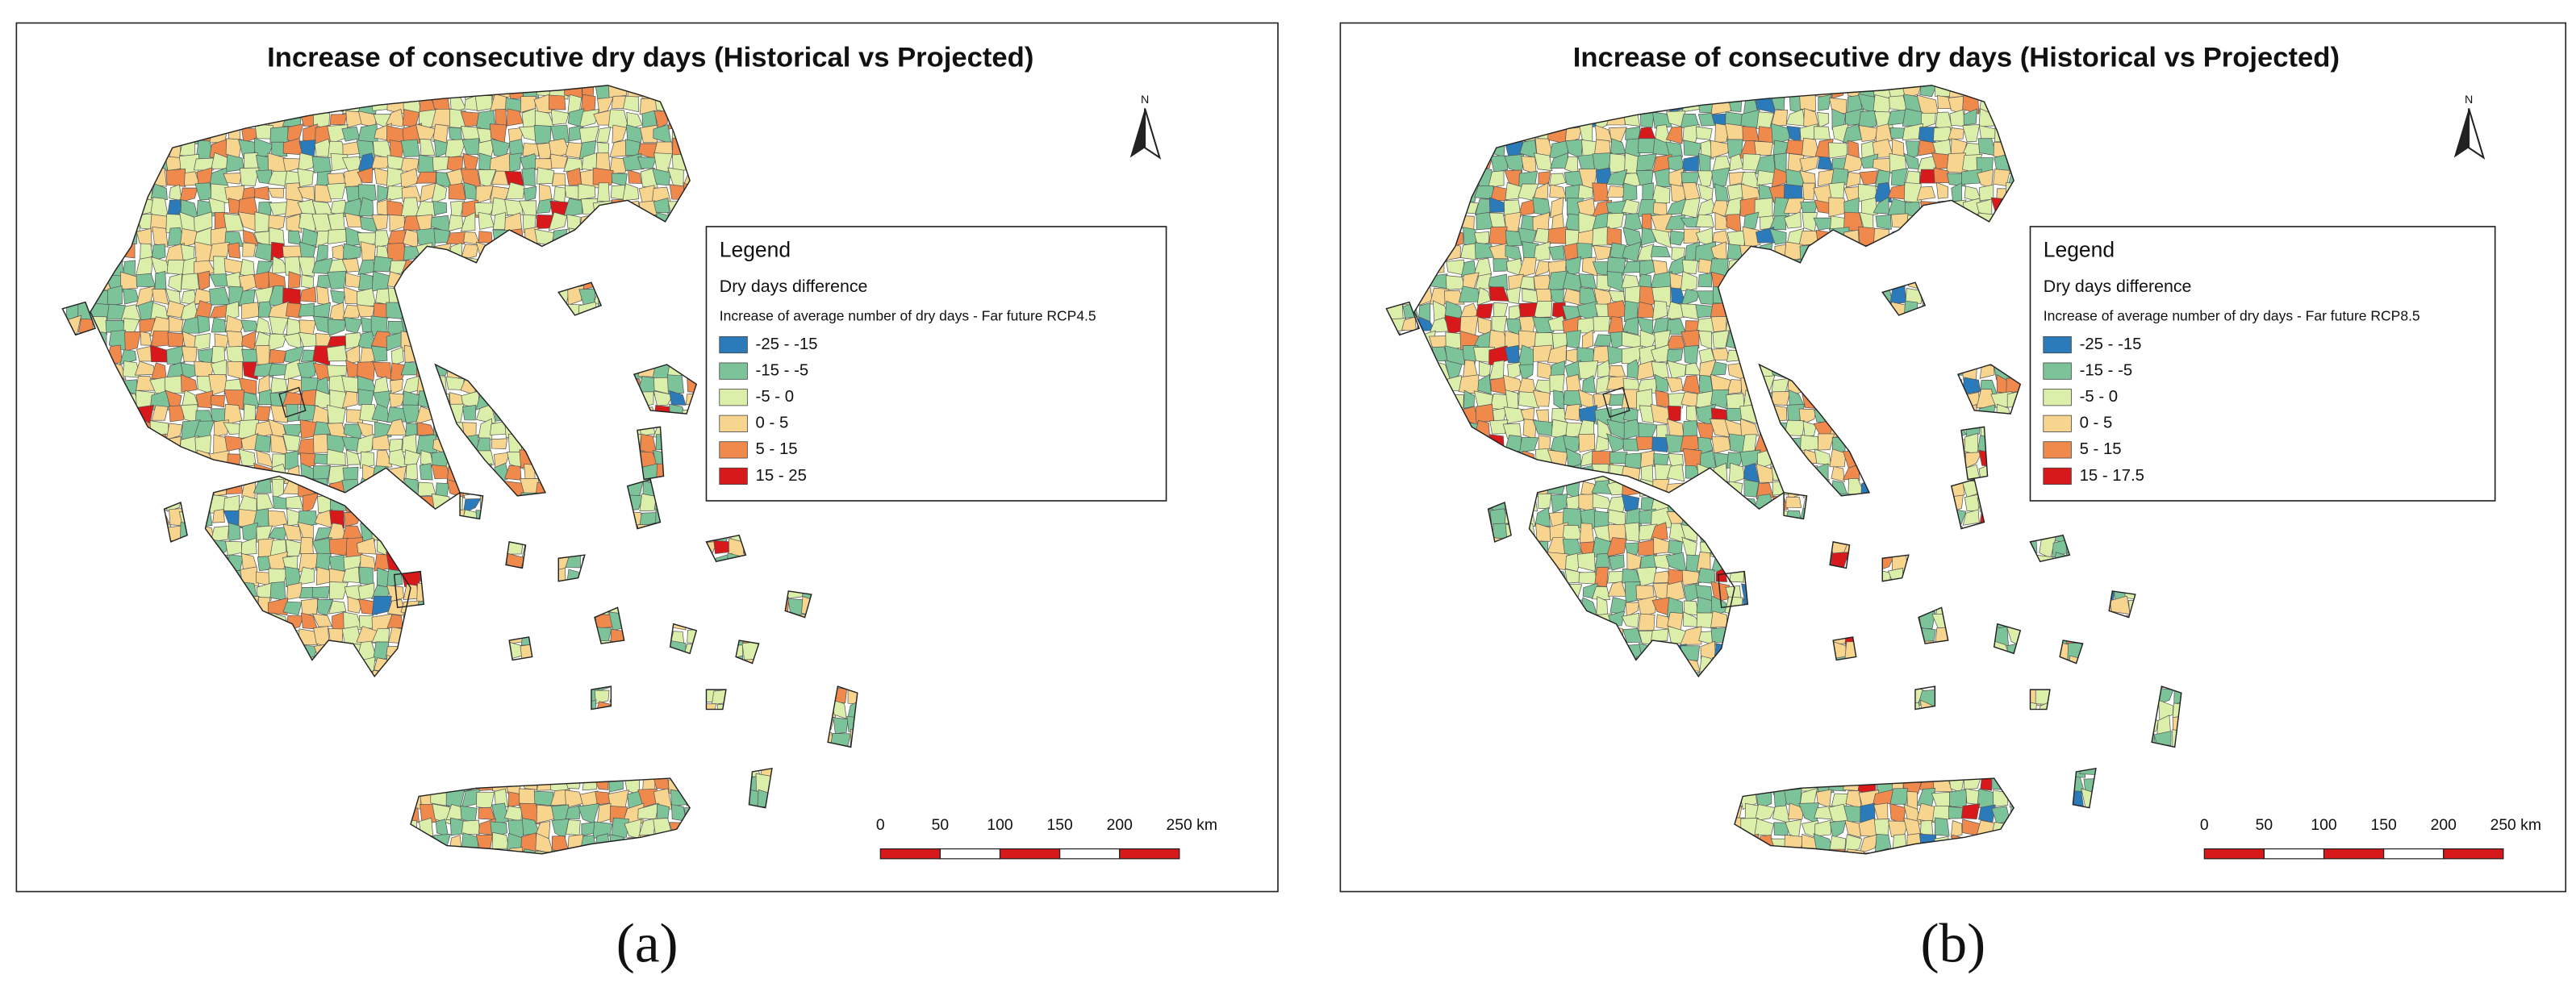 This screenshot has width=2576, height=1000. What do you see at coordinates (1192, 825) in the screenshot?
I see `scale-label: 250 km` at bounding box center [1192, 825].